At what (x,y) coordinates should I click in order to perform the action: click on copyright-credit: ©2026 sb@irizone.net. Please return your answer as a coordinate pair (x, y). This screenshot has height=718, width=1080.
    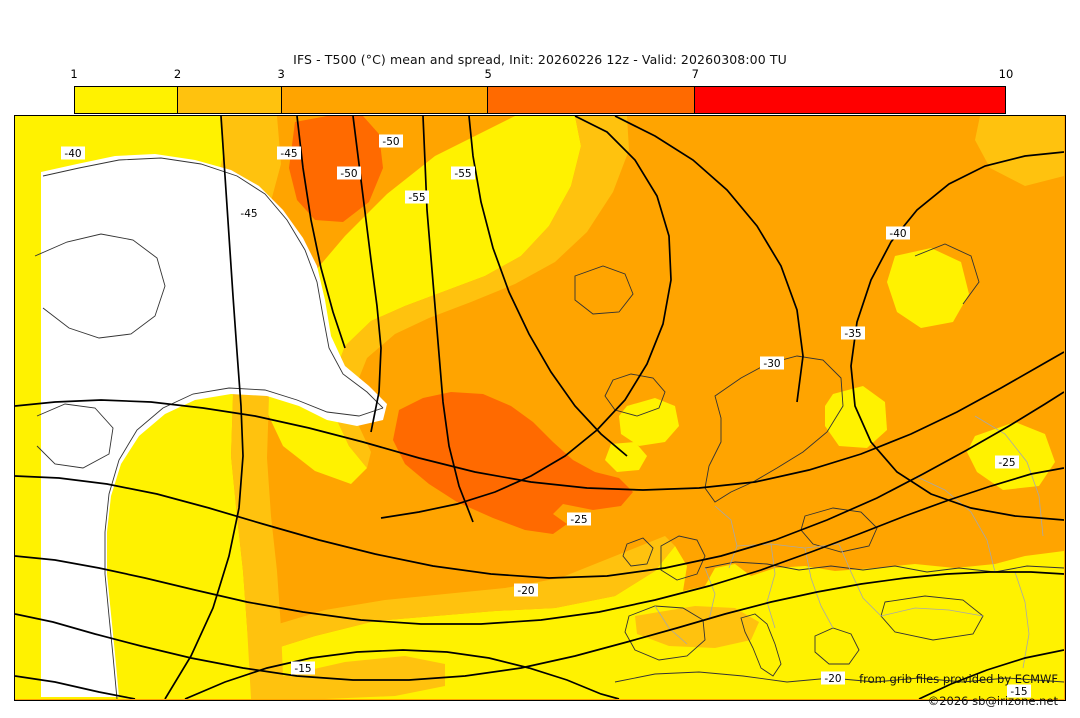
    Looking at the image, I should click on (992, 701).